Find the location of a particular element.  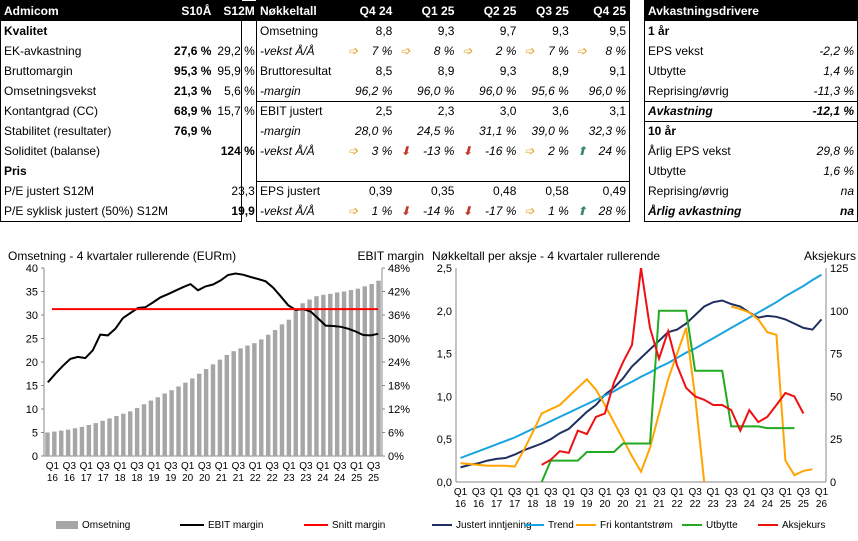

chart2-ytick: 2,0 is located at coordinates (444, 312).